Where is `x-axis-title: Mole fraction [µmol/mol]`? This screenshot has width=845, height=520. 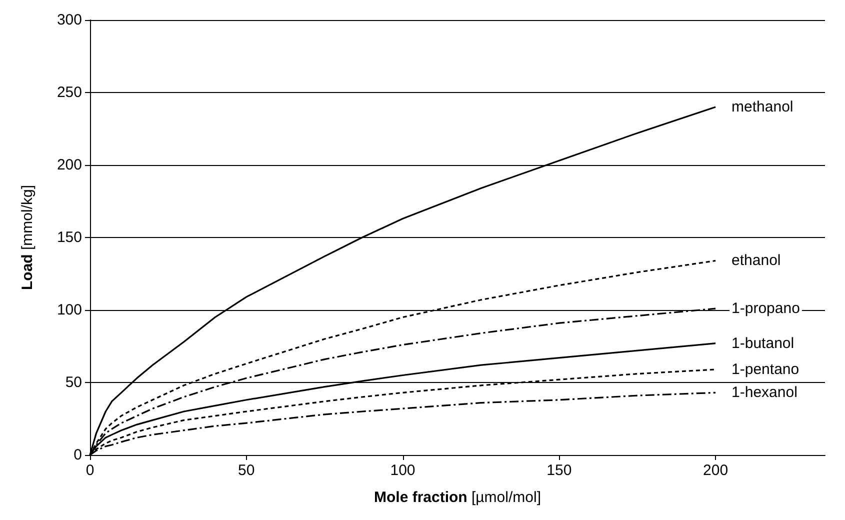
x-axis-title: Mole fraction [µmol/mol] is located at coordinates (458, 497).